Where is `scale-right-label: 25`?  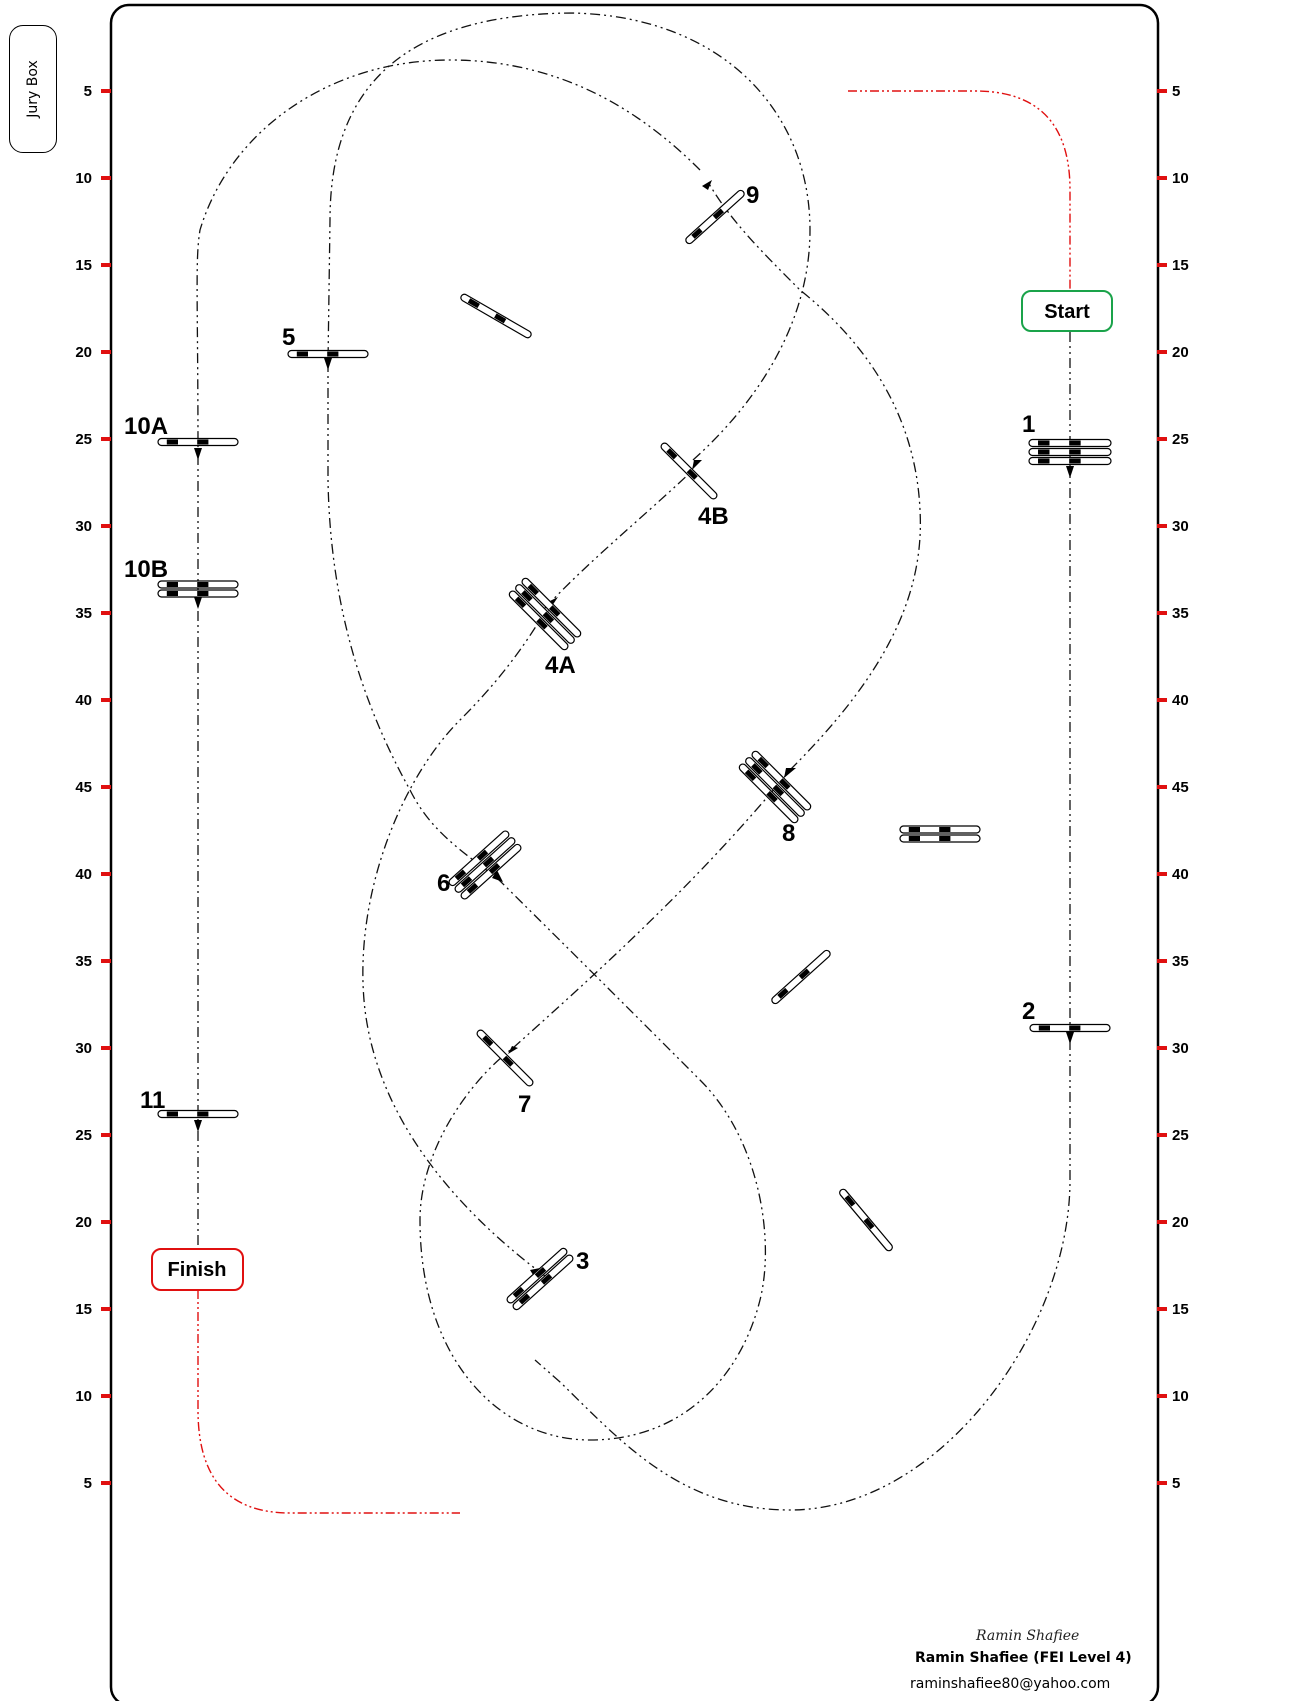 scale-right-label: 25 is located at coordinates (1180, 1135).